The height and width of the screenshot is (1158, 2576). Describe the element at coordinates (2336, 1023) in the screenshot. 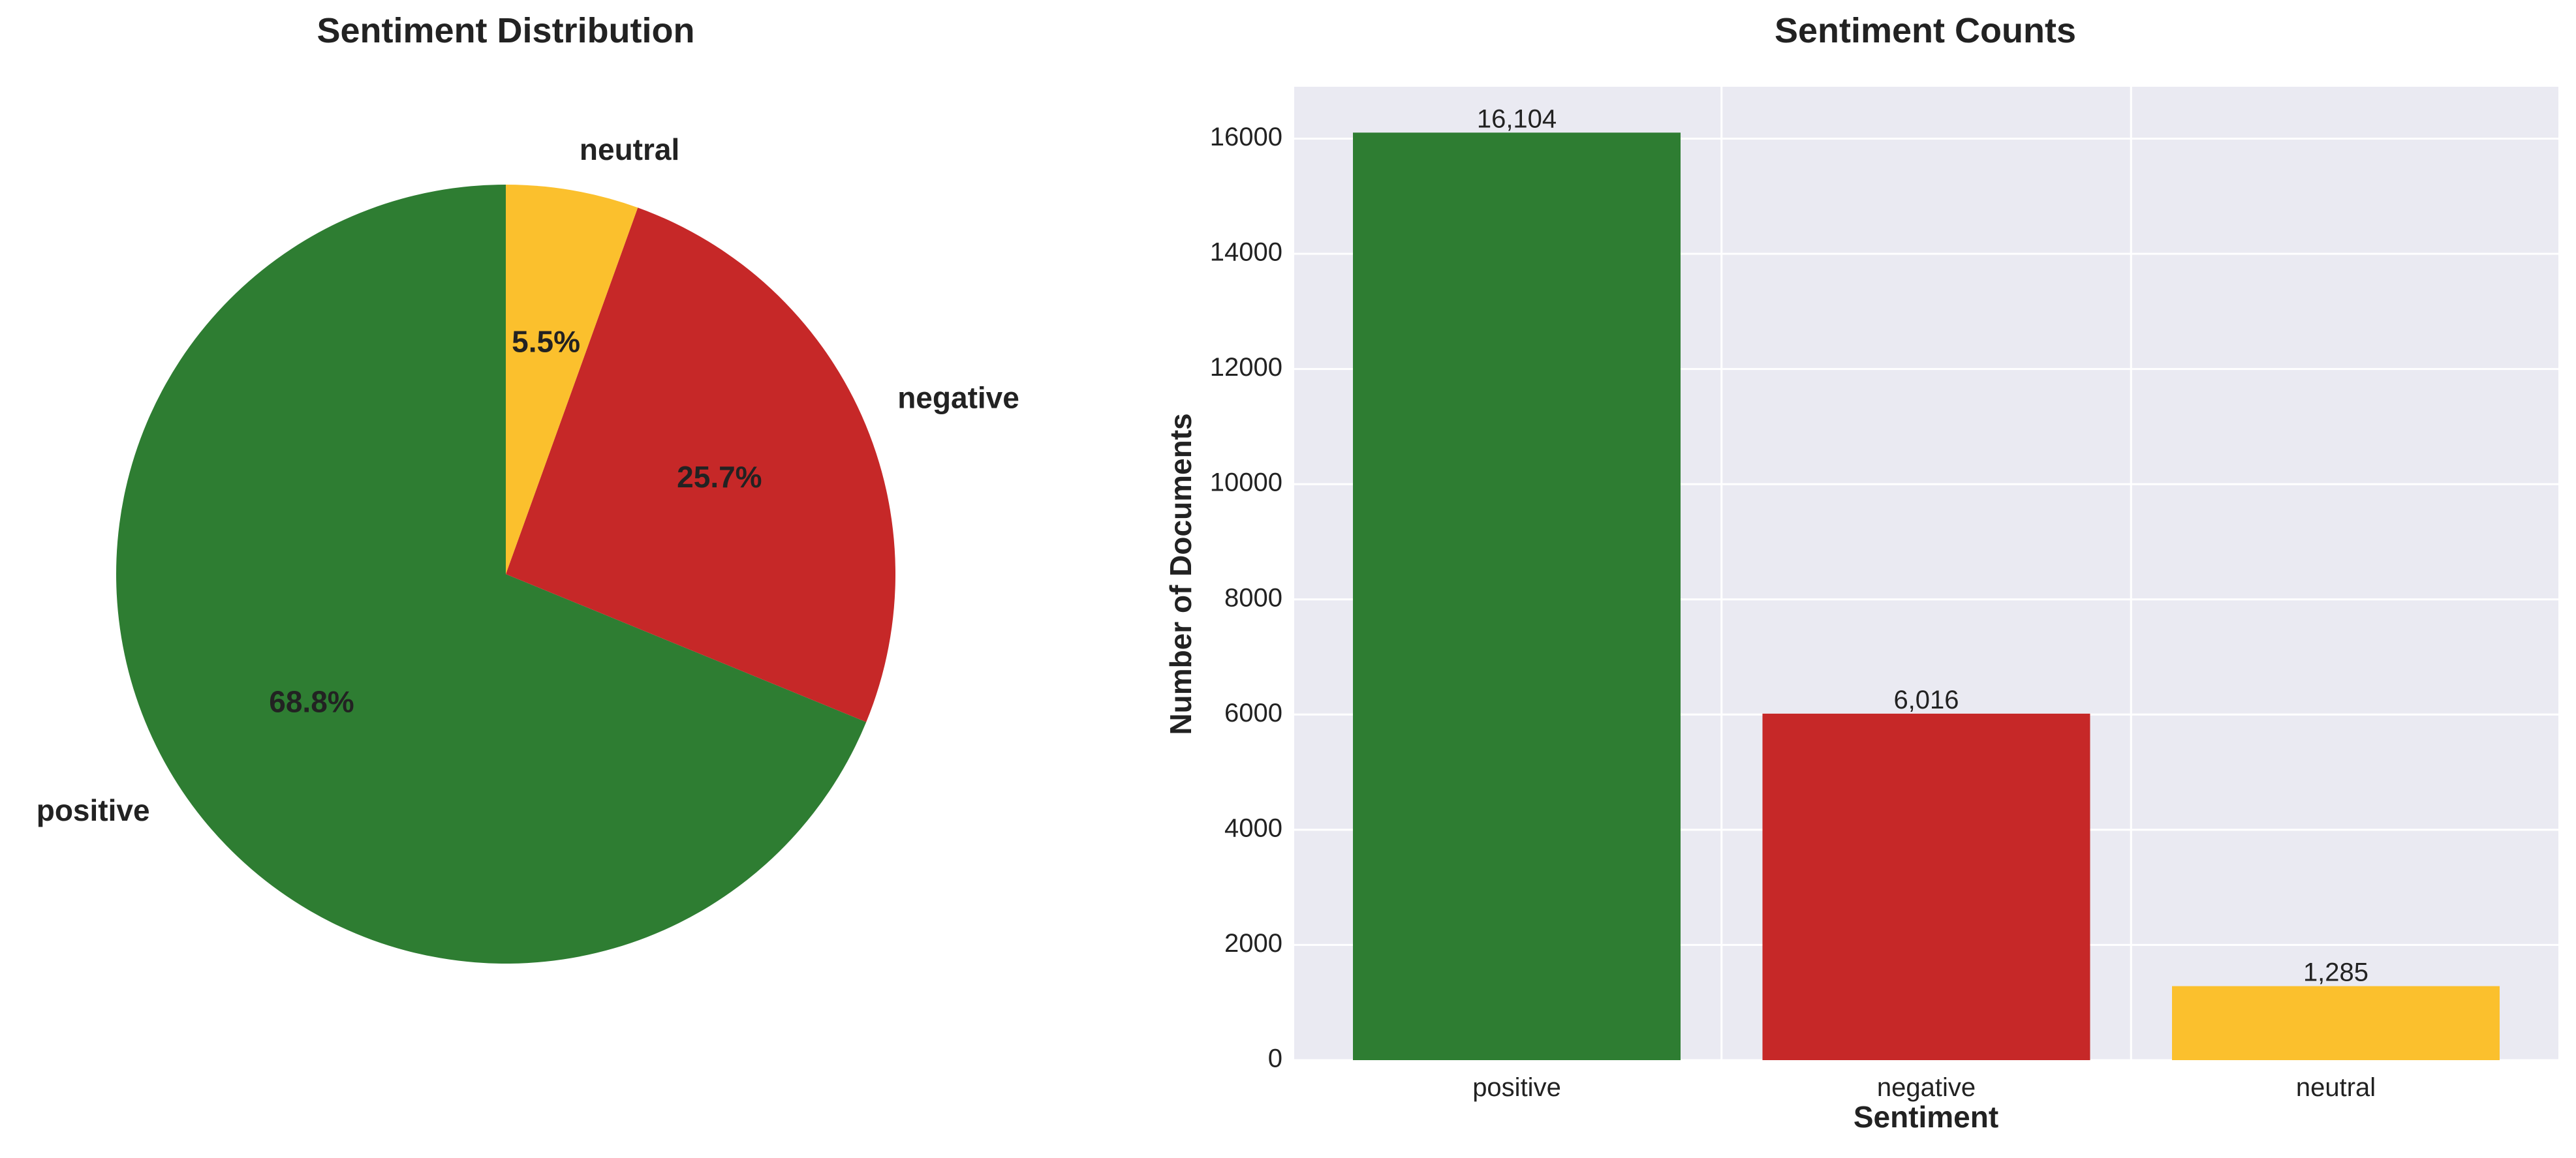

I see `bar-neutral` at that location.